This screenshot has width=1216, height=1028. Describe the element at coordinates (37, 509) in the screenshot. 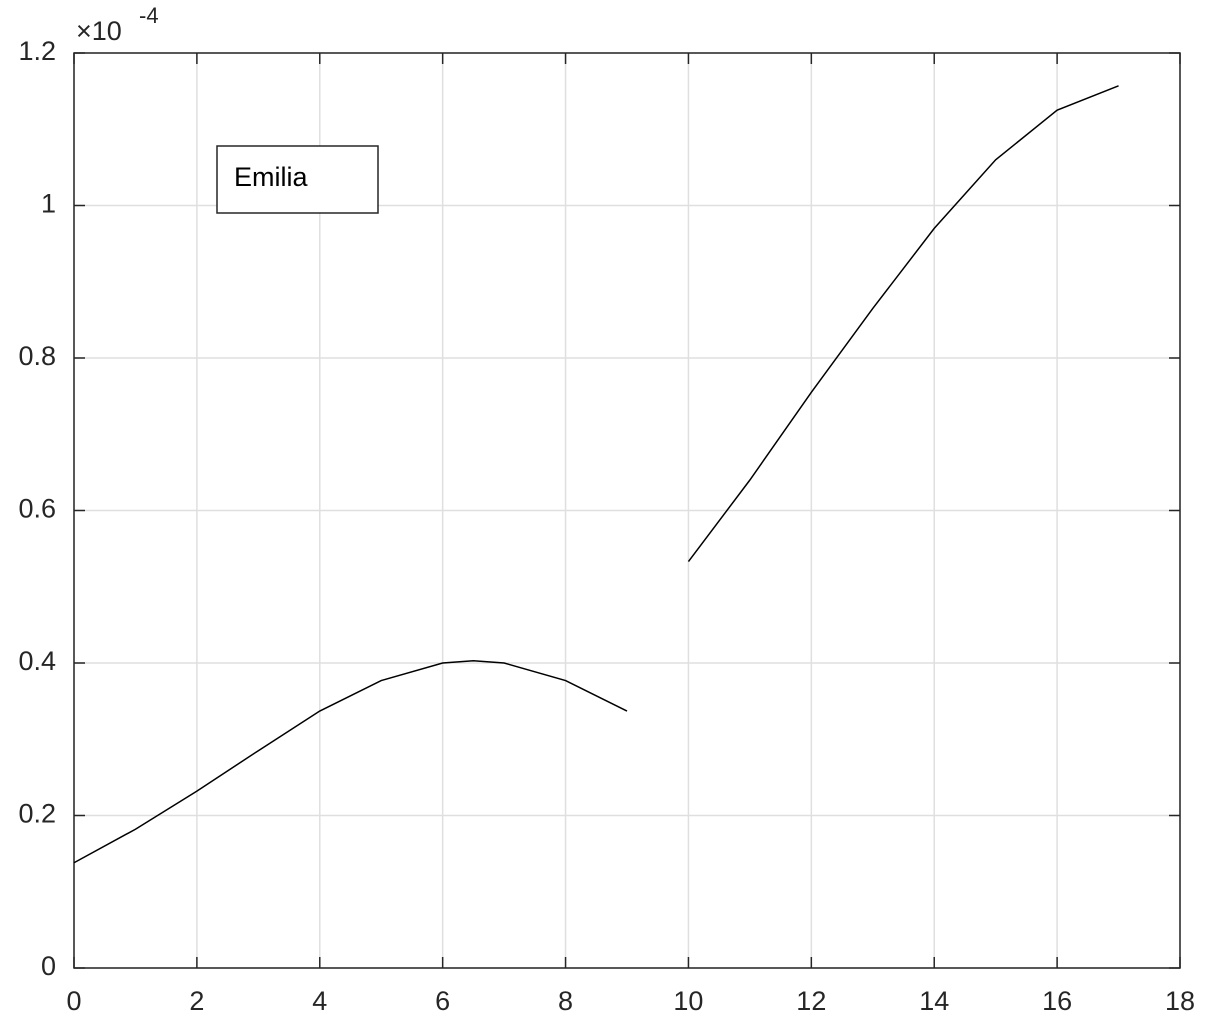

I see `y-tick-label: 0.6` at that location.